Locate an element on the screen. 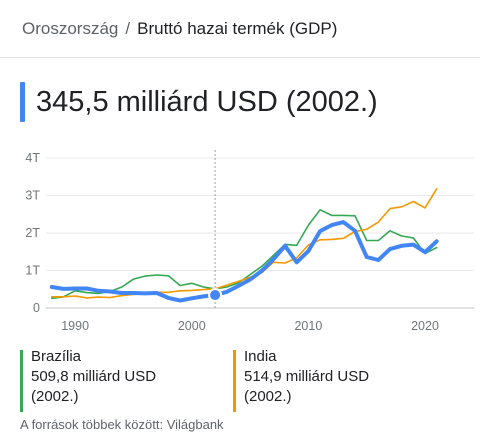 The width and height of the screenshot is (480, 439). x-axis-ticks: 1990 2000 2010 2020 is located at coordinates (250, 326).